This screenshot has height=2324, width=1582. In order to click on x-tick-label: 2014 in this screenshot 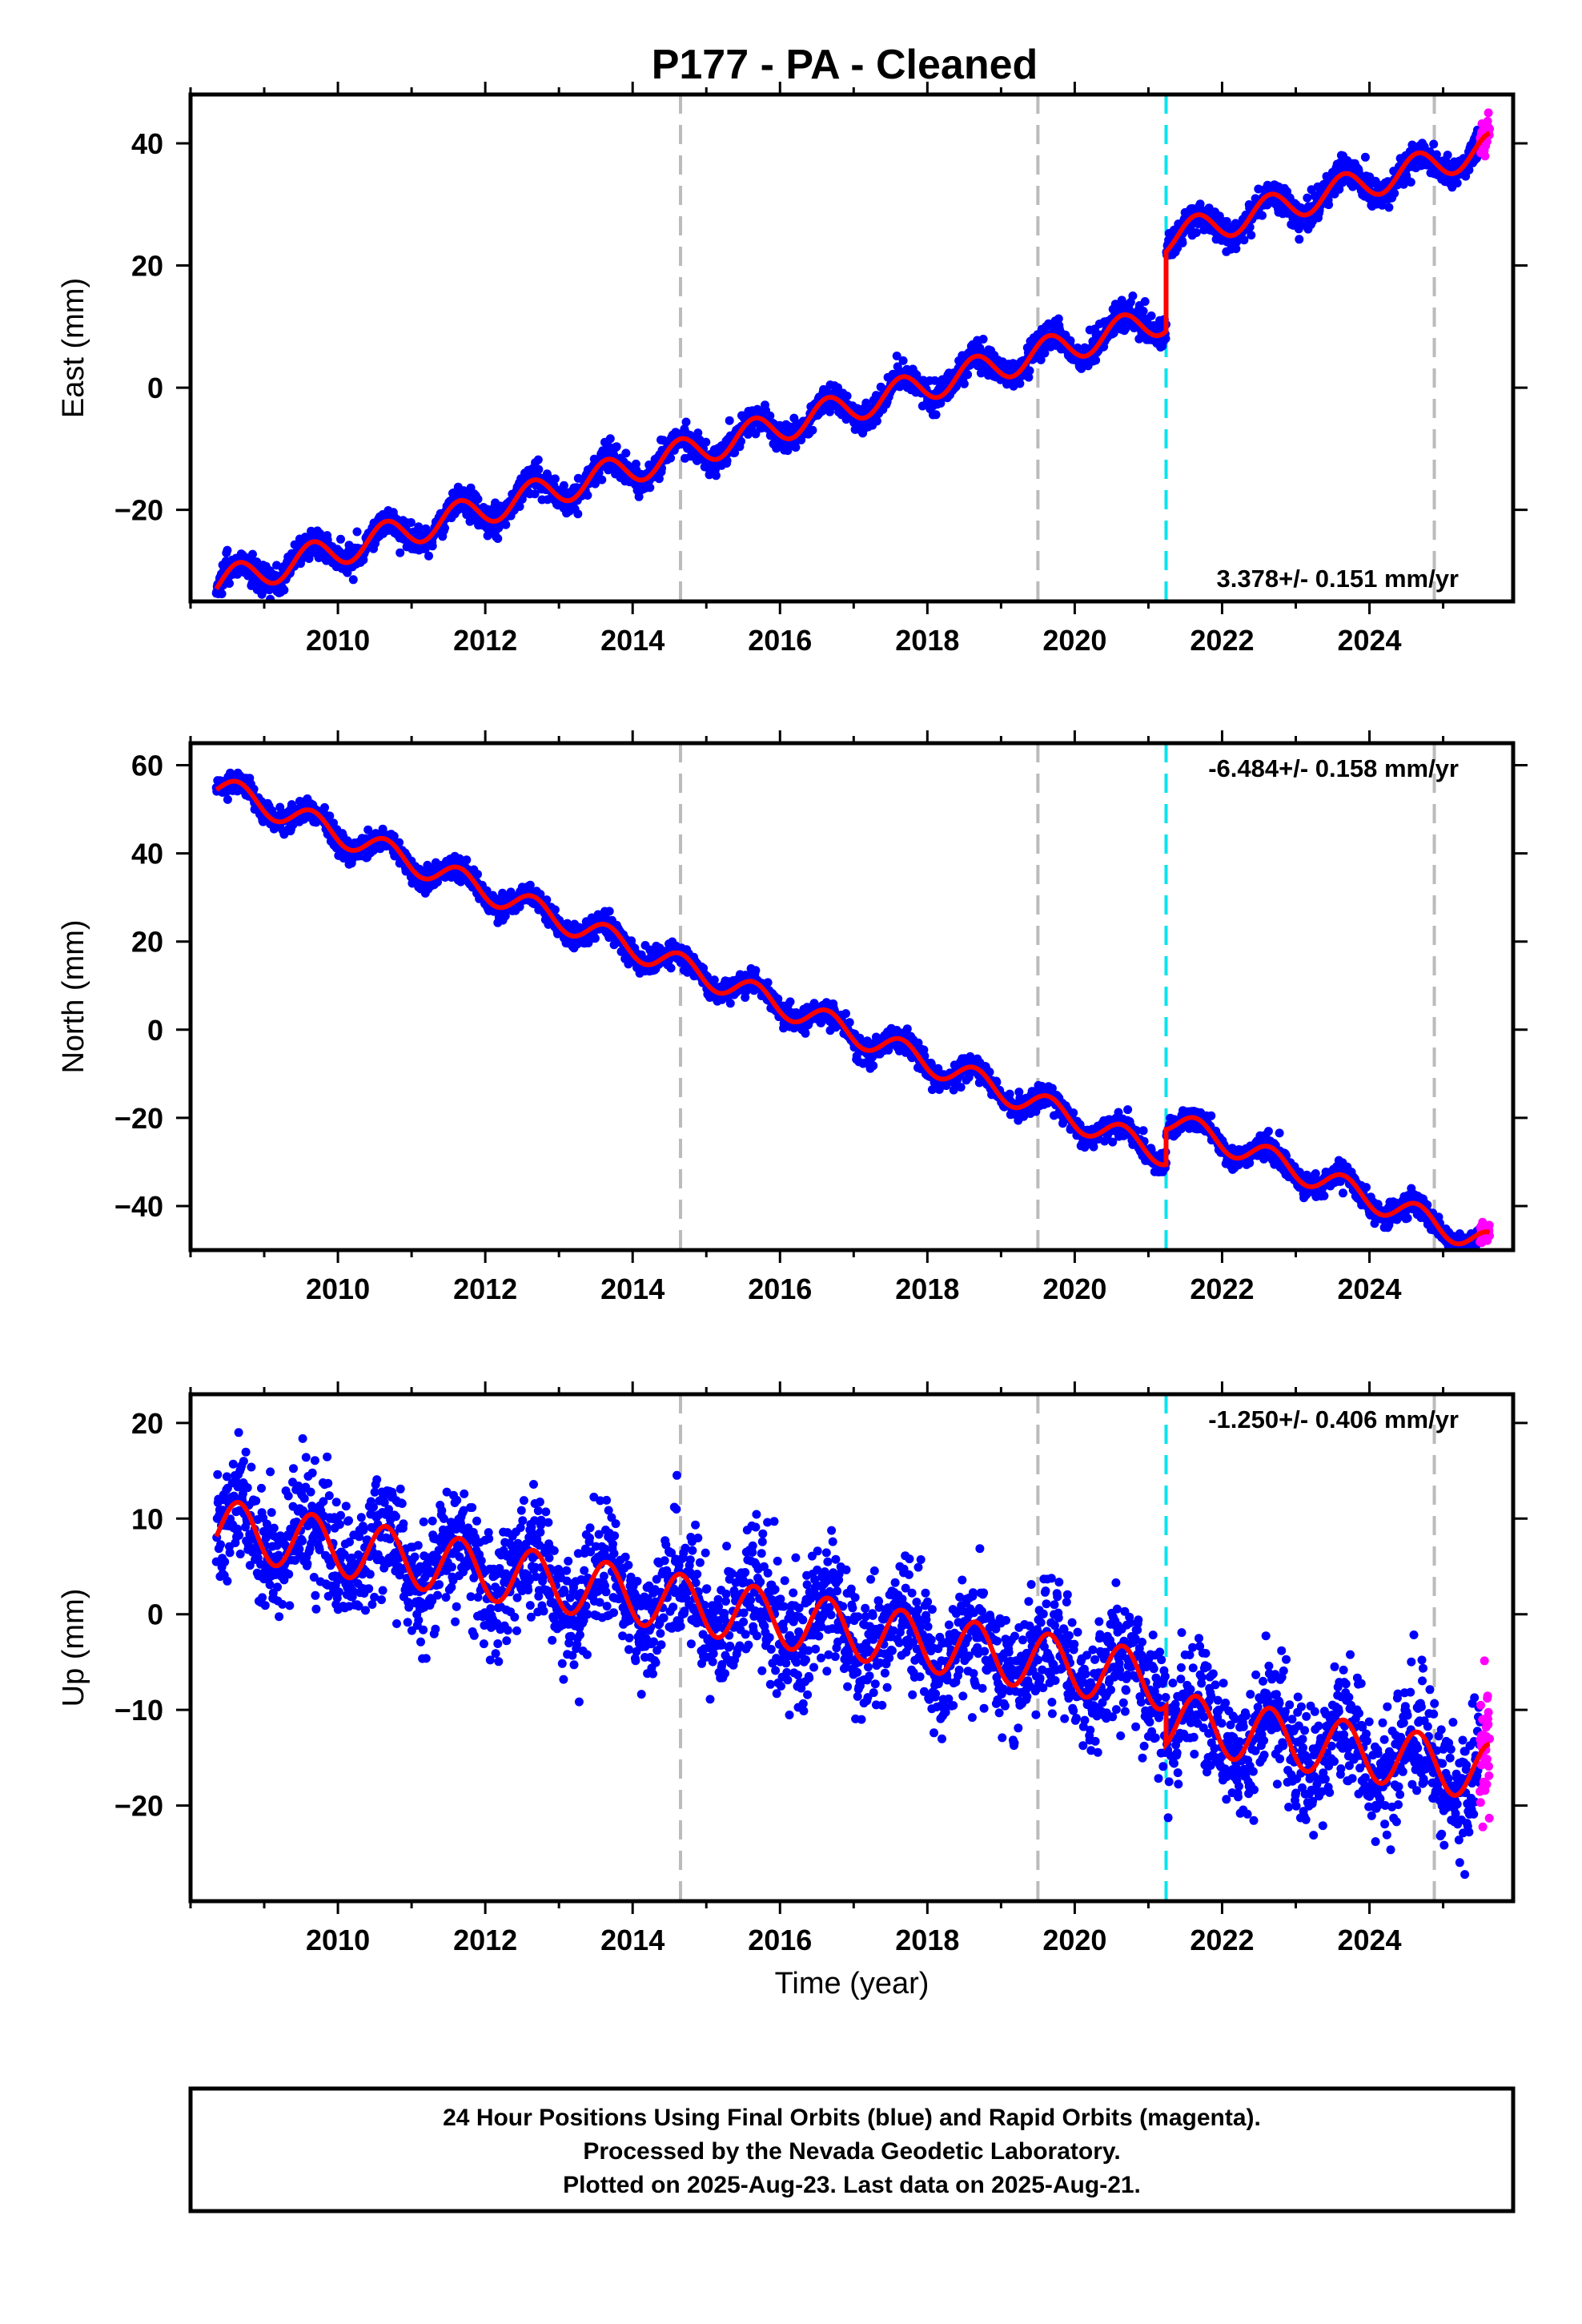, I will do `click(632, 640)`.